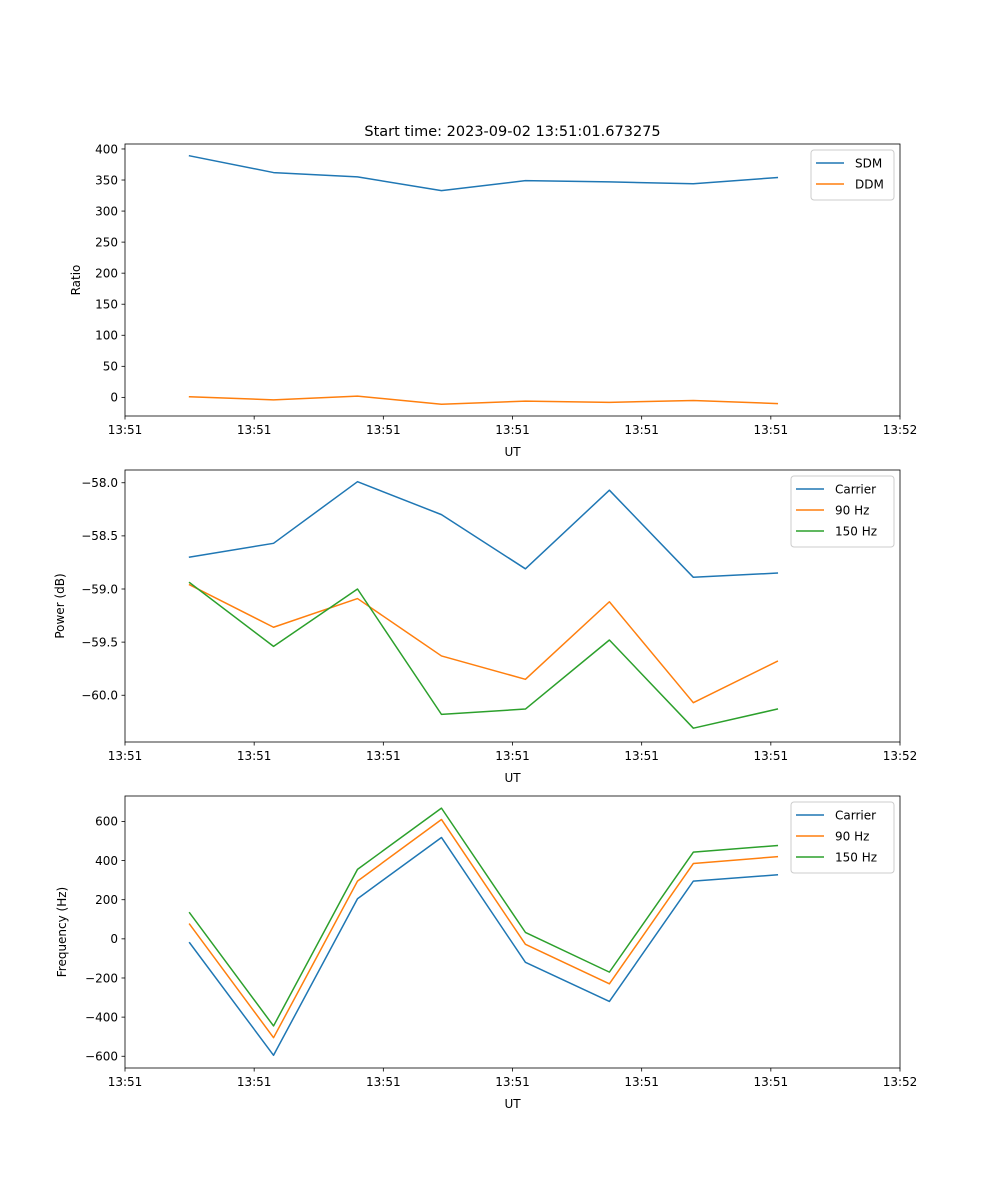  I want to click on series-line-sdm, so click(483, 173).